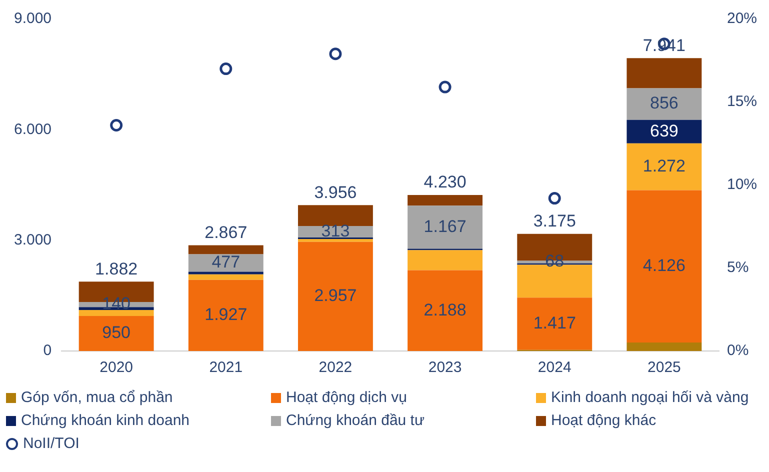 This screenshot has width=769, height=472. I want to click on data-label: 313, so click(335, 230).